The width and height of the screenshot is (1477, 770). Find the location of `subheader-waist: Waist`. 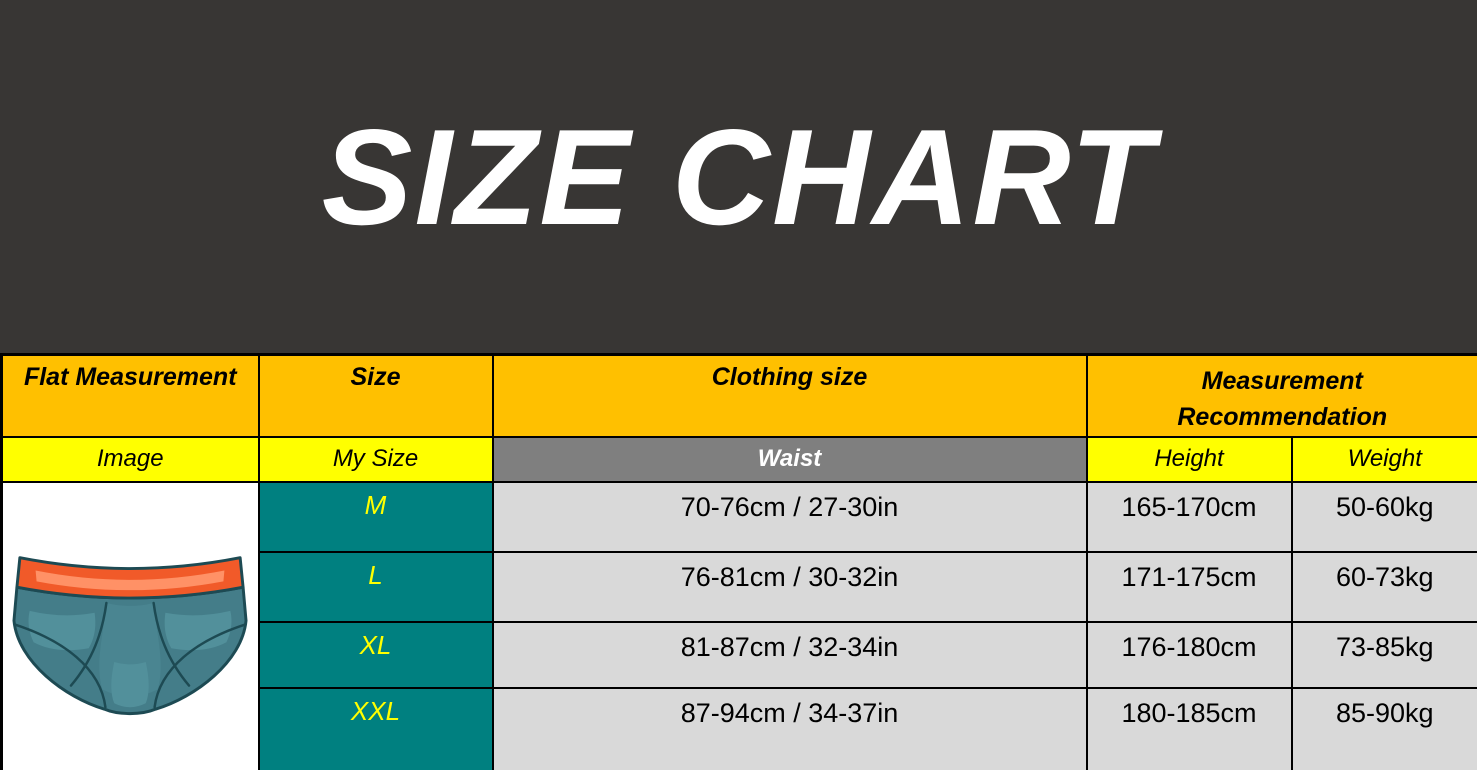

subheader-waist: Waist is located at coordinates (789, 459).